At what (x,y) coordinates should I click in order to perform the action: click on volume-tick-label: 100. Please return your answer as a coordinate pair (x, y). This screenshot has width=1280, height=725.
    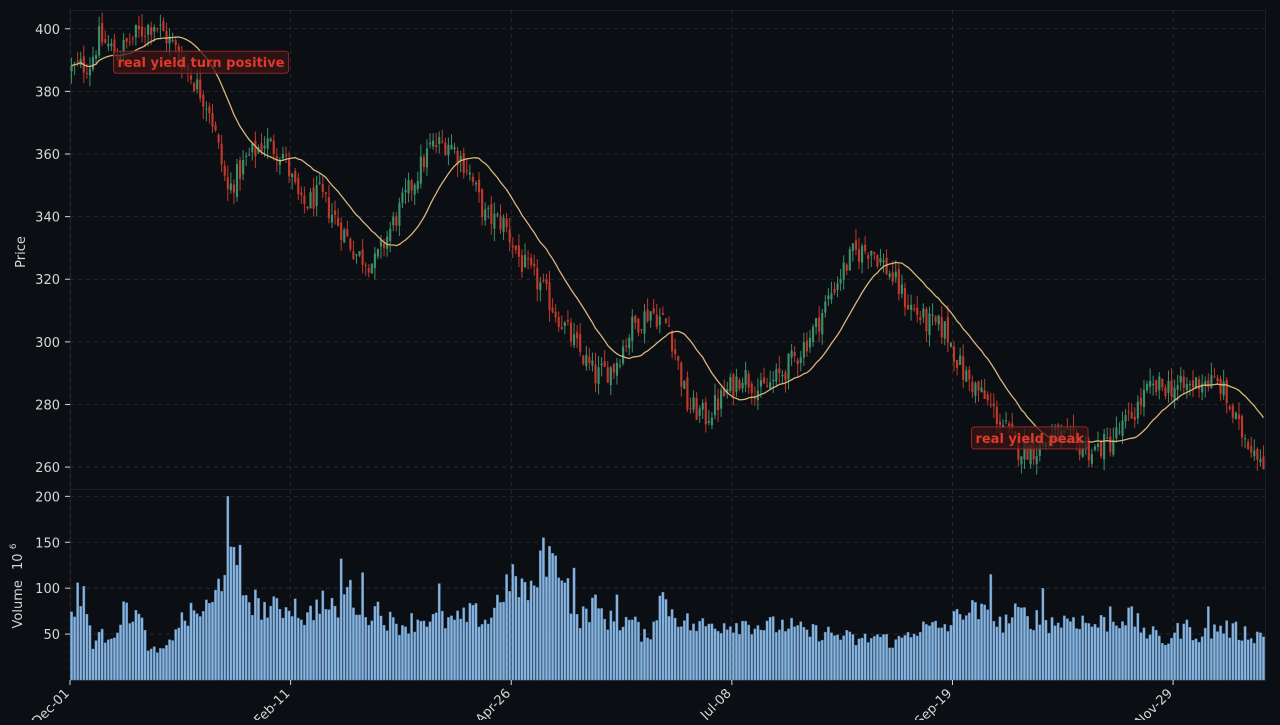
    Looking at the image, I should click on (47, 589).